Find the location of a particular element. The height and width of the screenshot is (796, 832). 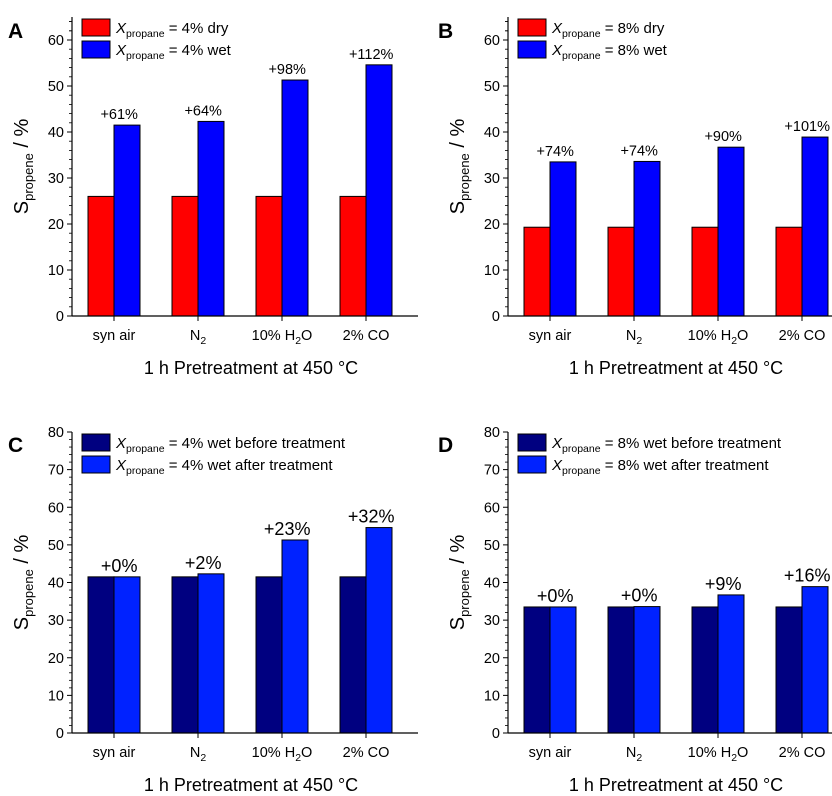

bar-annotation: +74% is located at coordinates (639, 151).